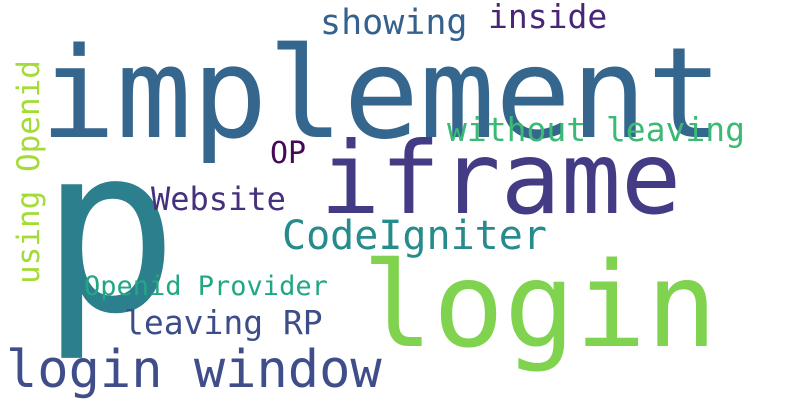  I want to click on word-leaving-rp: leaving RP, so click(223, 322).